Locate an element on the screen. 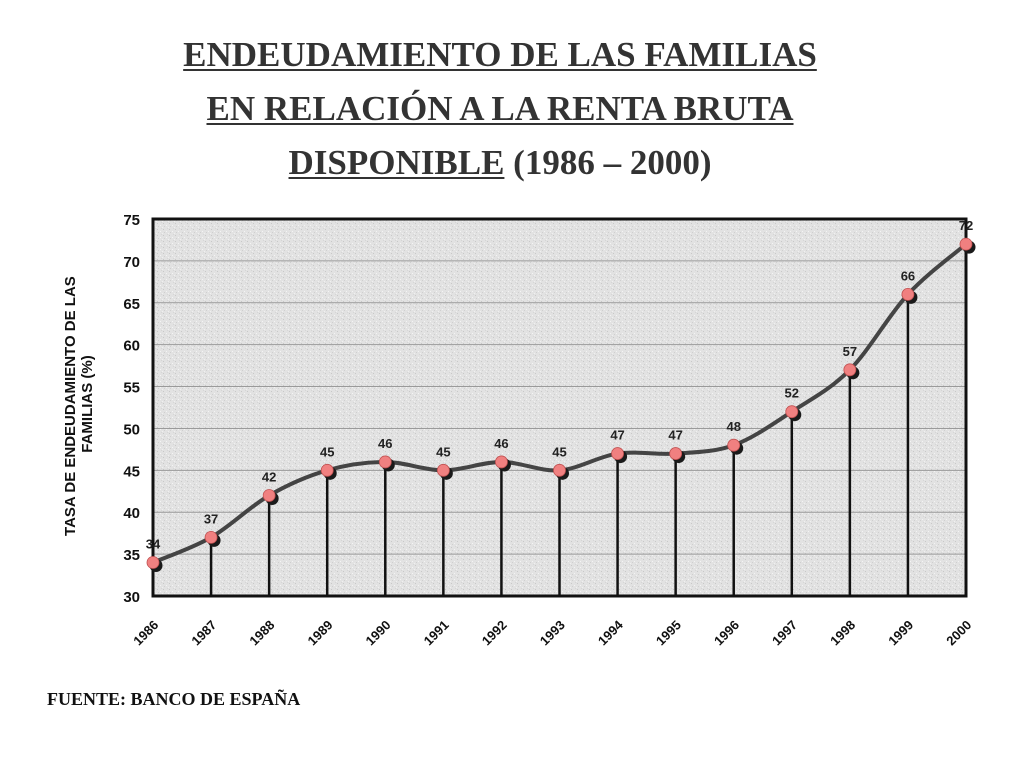 The width and height of the screenshot is (1024, 768). x-tick-label: 1995 is located at coordinates (668, 632).